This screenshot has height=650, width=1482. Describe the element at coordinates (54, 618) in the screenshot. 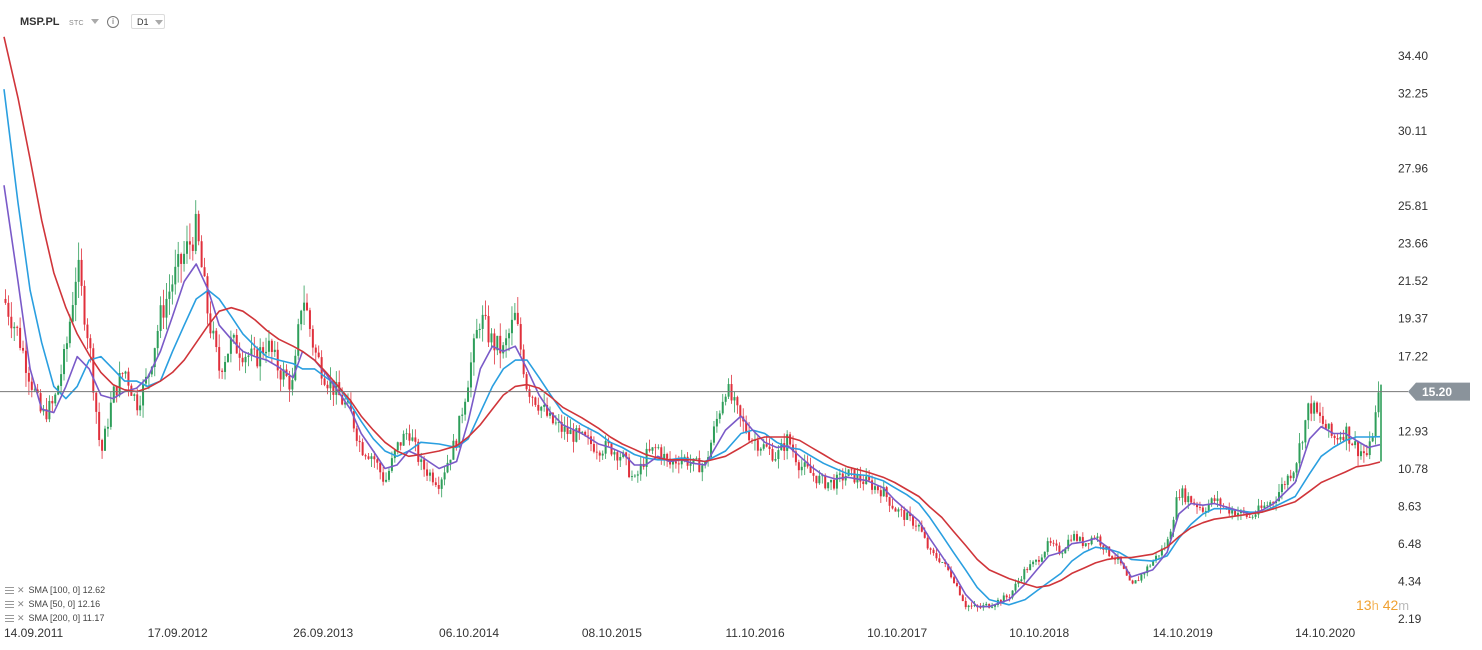

I see `legend-label: SMA [200, 0]` at that location.